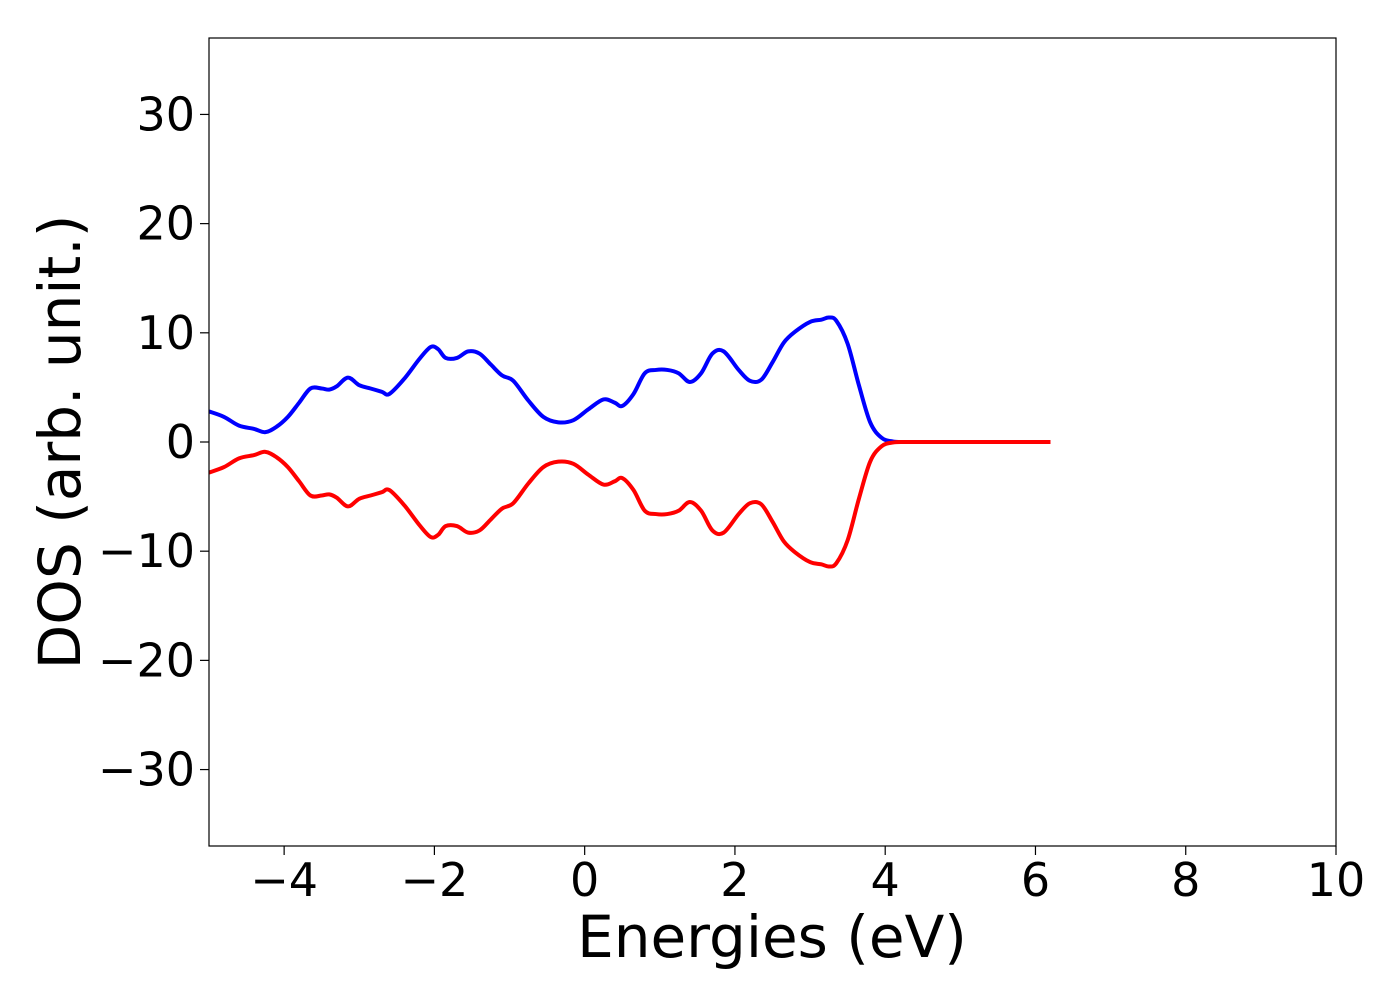 The width and height of the screenshot is (1400, 1000). I want to click on y-tick-label: −30, so click(146, 770).